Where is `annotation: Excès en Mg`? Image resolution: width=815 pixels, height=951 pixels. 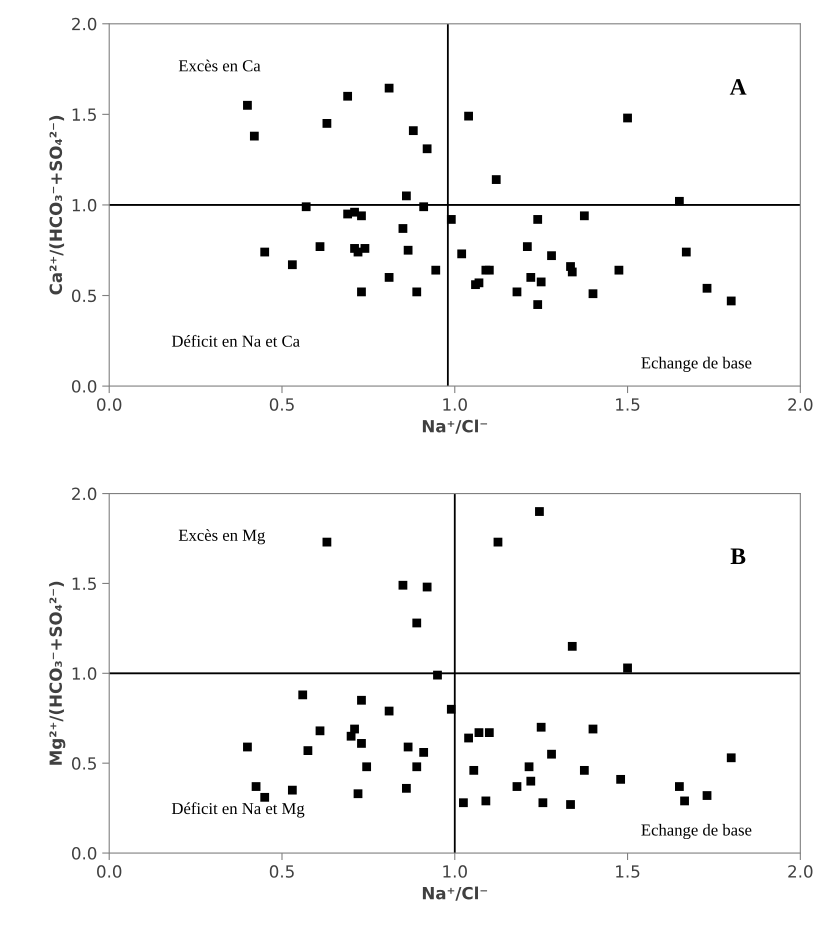
annotation: Excès en Mg is located at coordinates (222, 536).